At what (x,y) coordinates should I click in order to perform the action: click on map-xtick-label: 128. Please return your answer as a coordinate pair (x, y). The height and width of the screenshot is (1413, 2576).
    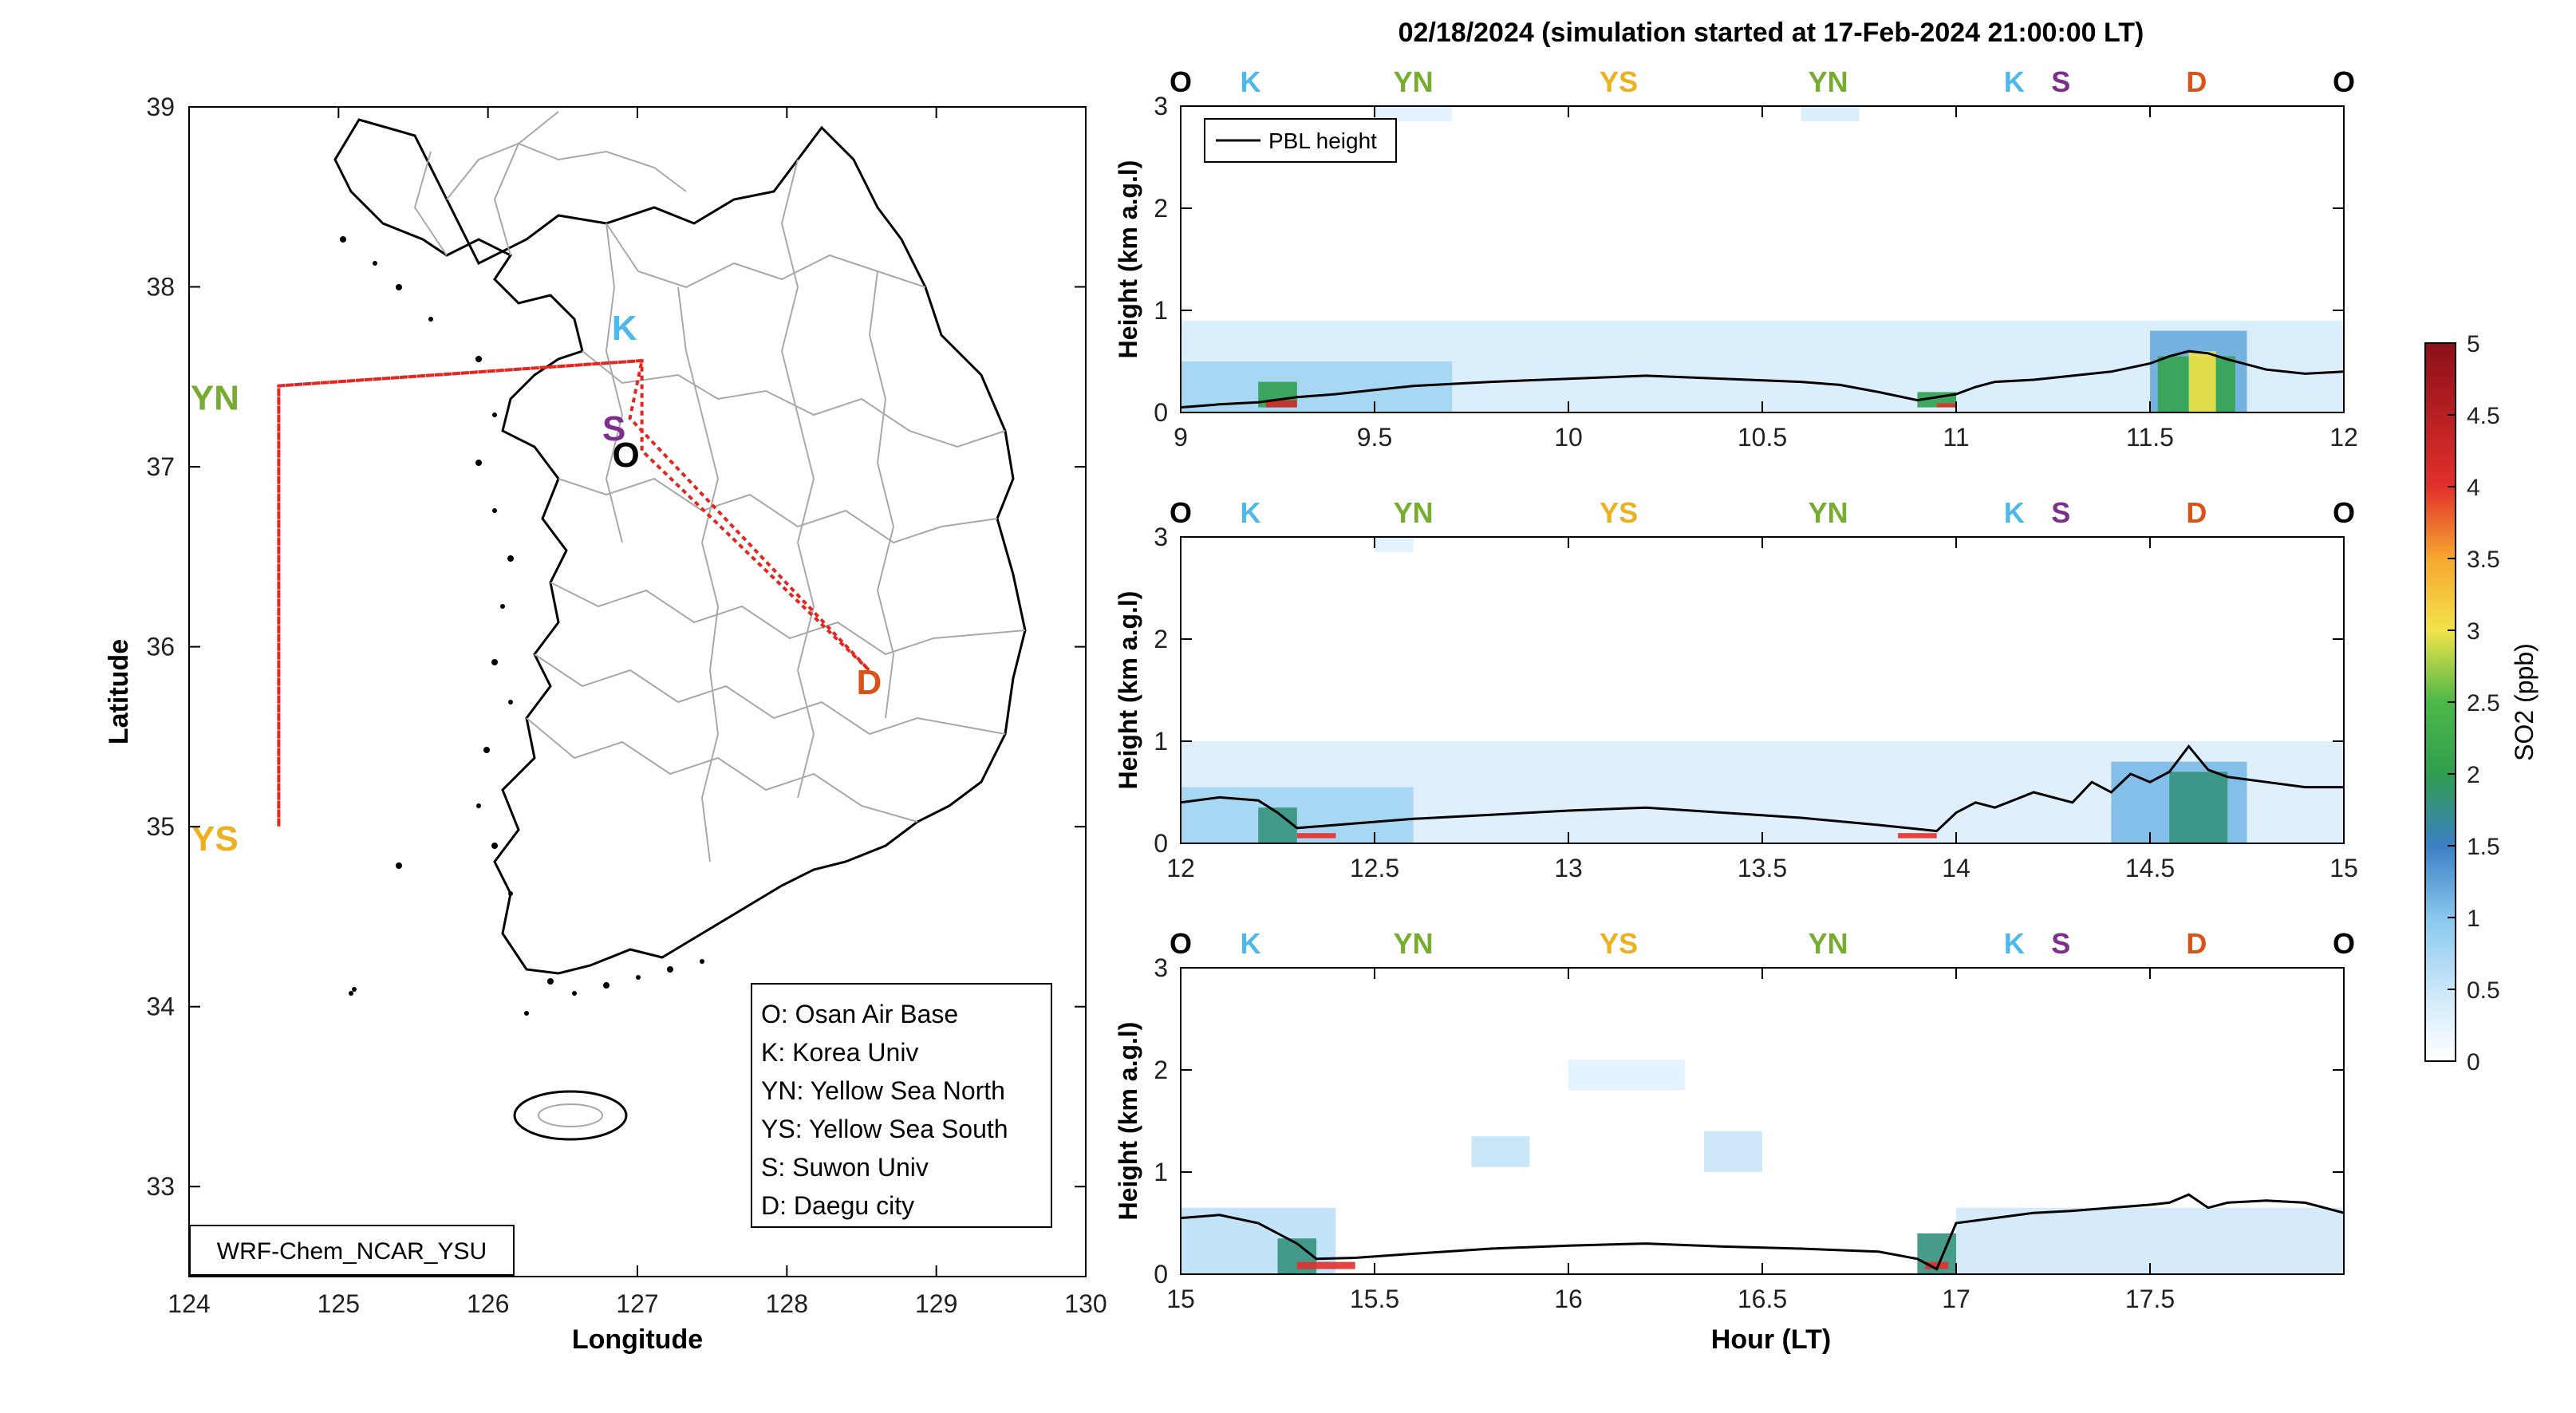
    Looking at the image, I should click on (787, 1303).